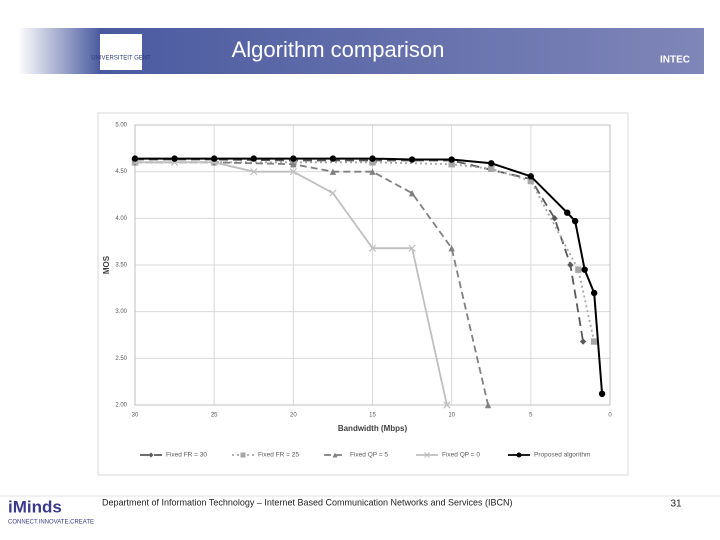  I want to click on x-tick-label: 15, so click(372, 416).